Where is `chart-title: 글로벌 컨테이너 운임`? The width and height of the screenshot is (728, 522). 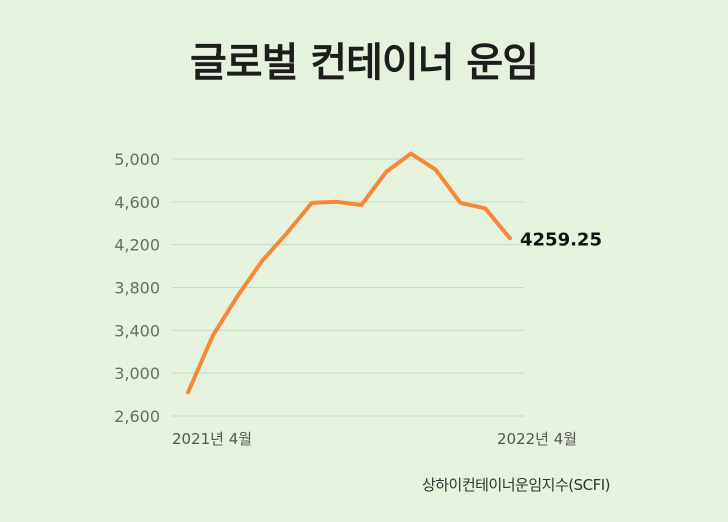
chart-title: 글로벌 컨테이너 운임 is located at coordinates (364, 63).